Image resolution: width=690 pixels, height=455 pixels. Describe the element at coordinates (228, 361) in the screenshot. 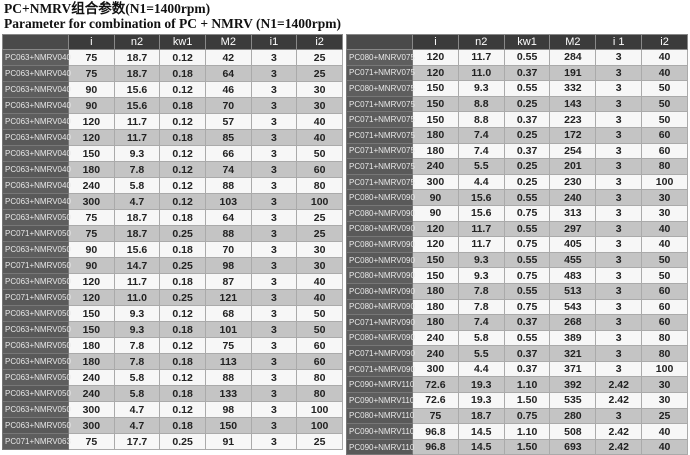

I see `cell-m2: 113` at that location.